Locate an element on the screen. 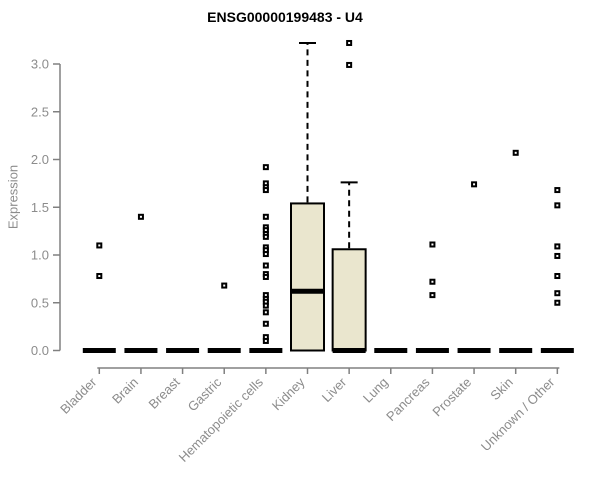 The width and height of the screenshot is (600, 500). x-tick-label: Skin is located at coordinates (501, 389).